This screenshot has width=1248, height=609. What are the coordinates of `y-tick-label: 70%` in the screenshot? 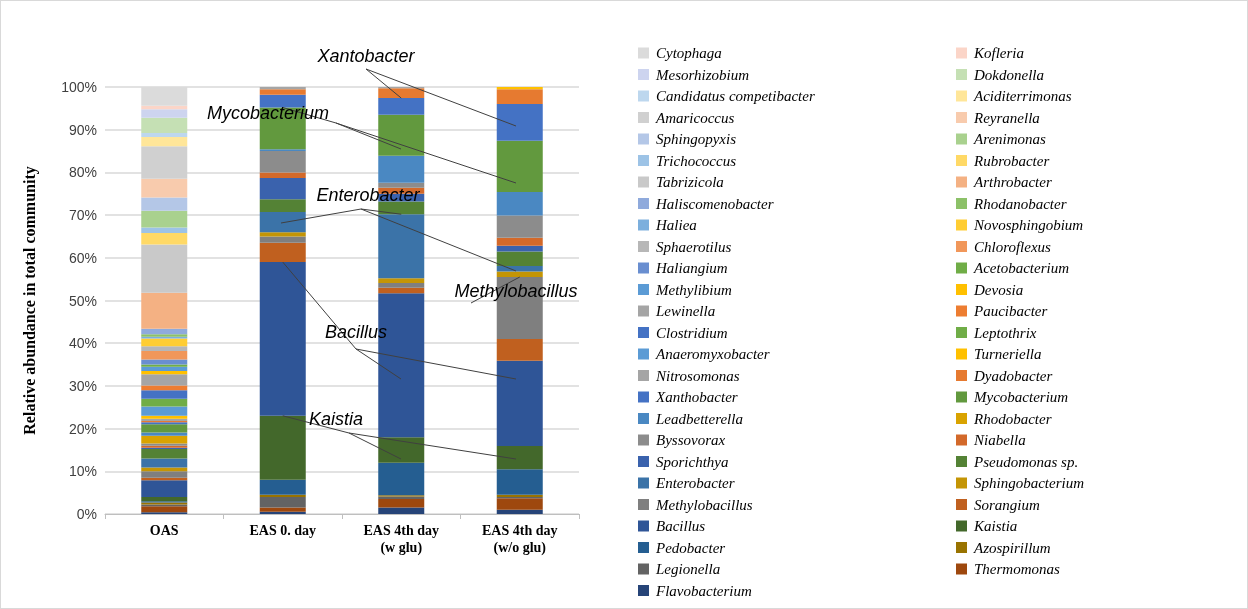 It's located at (82, 215).